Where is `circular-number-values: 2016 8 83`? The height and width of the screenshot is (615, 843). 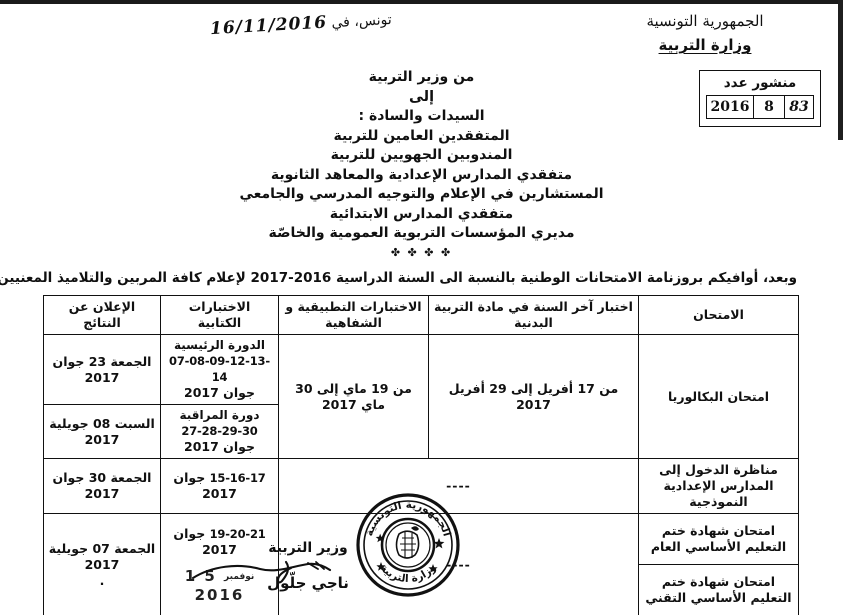
circular-number-values: 2016 8 83 is located at coordinates (760, 107).